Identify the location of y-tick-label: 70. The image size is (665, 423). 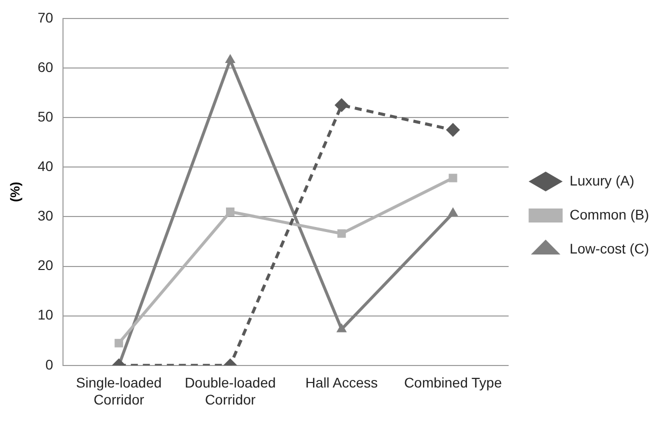
(46, 17).